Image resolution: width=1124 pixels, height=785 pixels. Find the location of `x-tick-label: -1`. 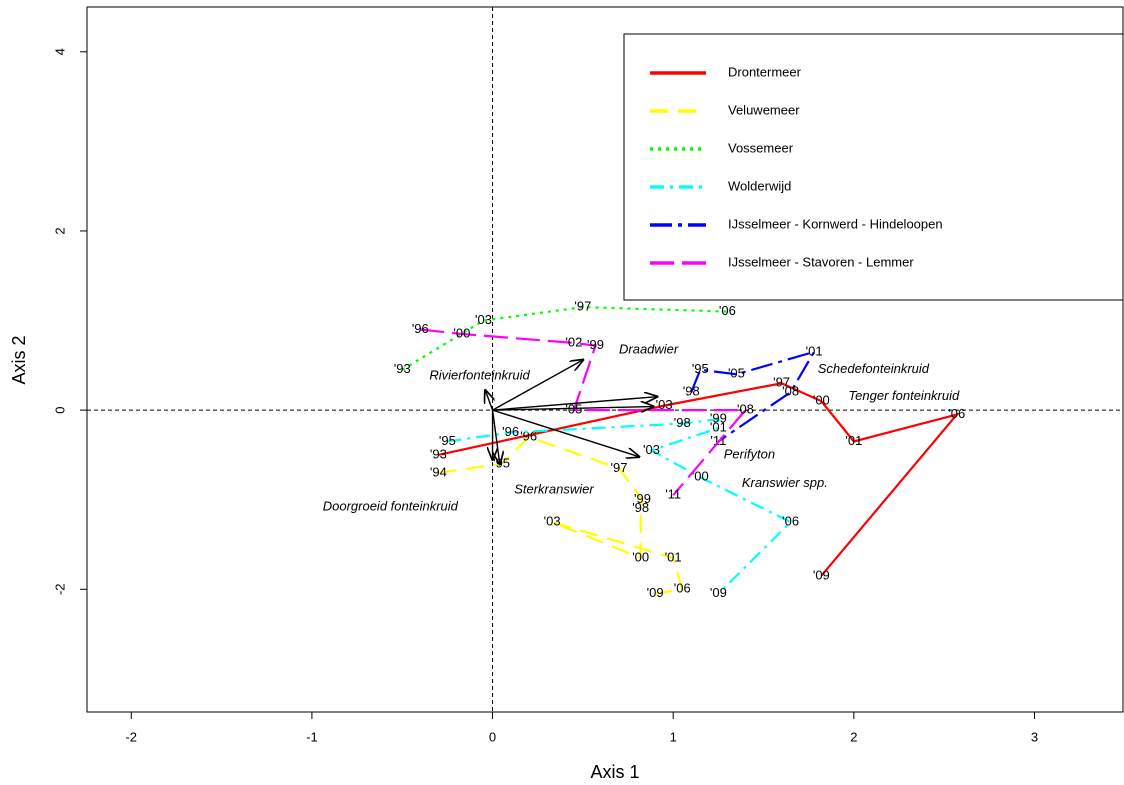

x-tick-label: -1 is located at coordinates (312, 736).